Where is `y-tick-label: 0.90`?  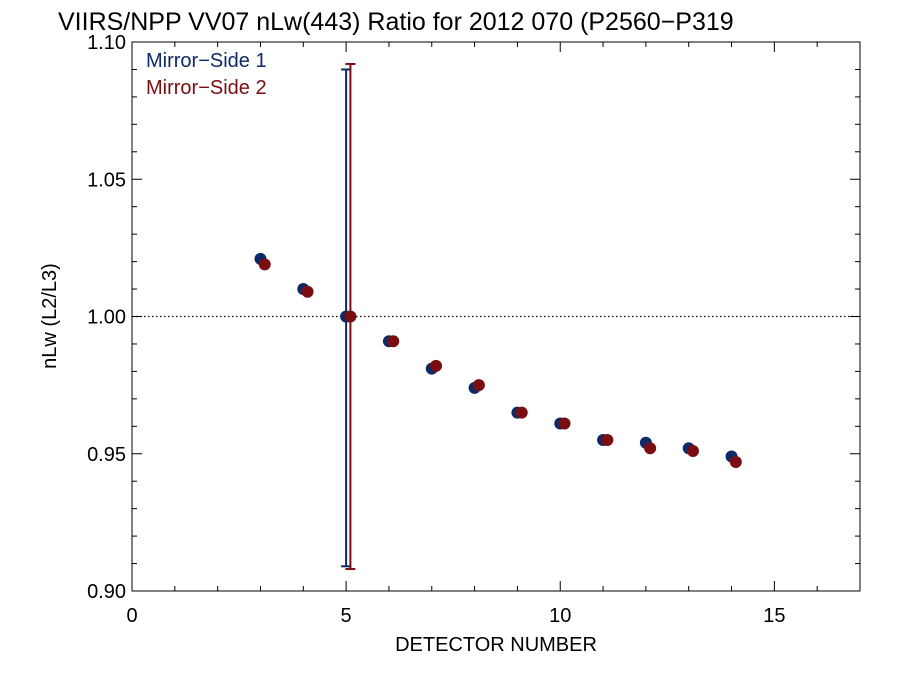
y-tick-label: 0.90 is located at coordinates (106, 592).